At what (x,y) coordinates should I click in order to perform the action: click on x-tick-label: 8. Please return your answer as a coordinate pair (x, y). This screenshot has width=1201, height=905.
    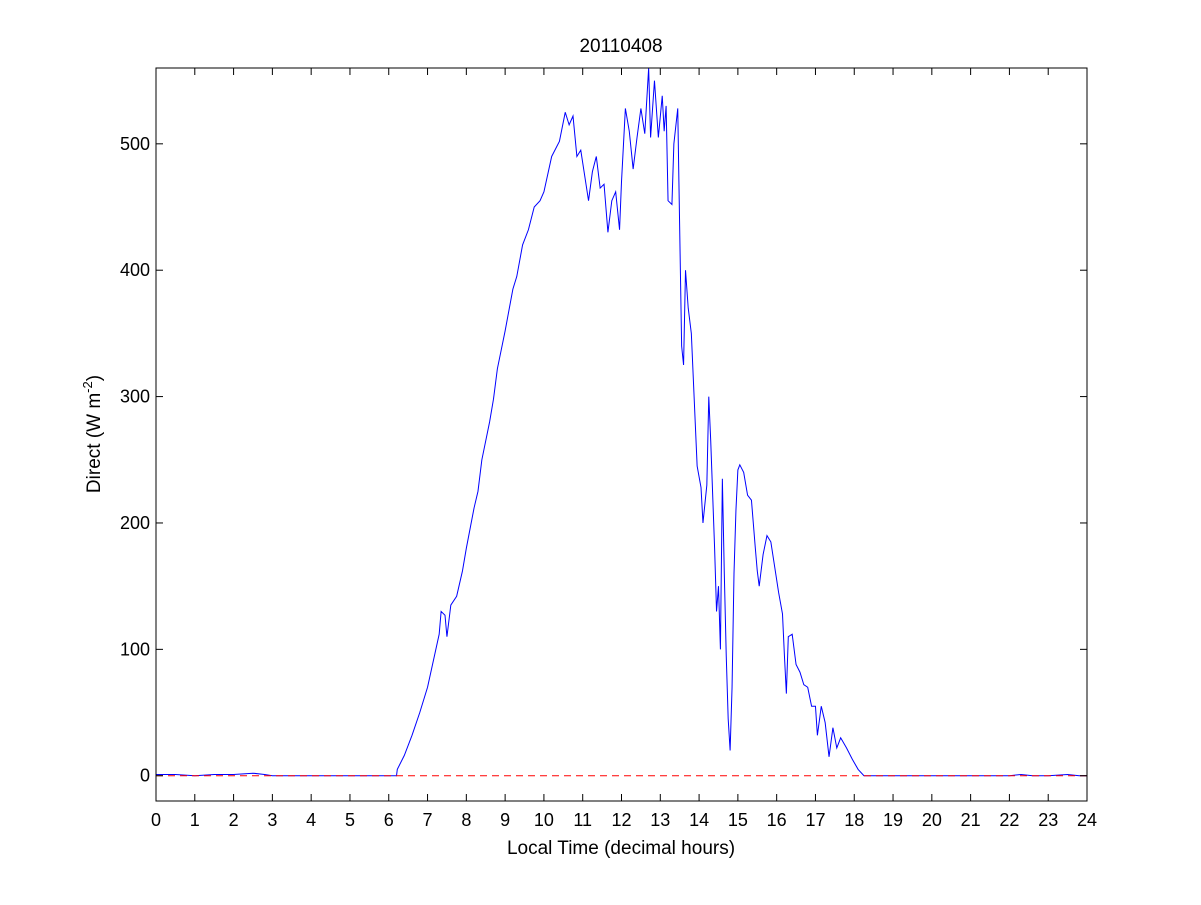
    Looking at the image, I should click on (466, 820).